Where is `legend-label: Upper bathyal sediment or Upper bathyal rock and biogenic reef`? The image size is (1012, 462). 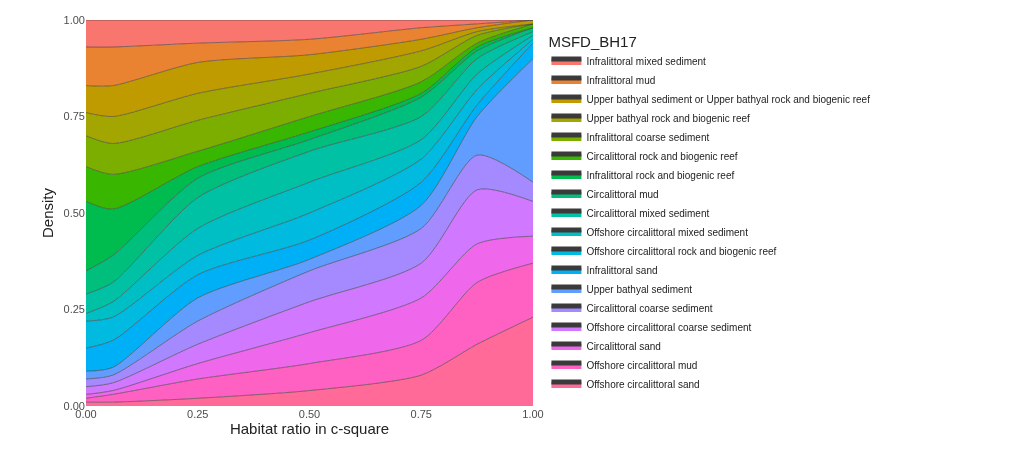 legend-label: Upper bathyal sediment or Upper bathyal rock and biogenic reef is located at coordinates (728, 99).